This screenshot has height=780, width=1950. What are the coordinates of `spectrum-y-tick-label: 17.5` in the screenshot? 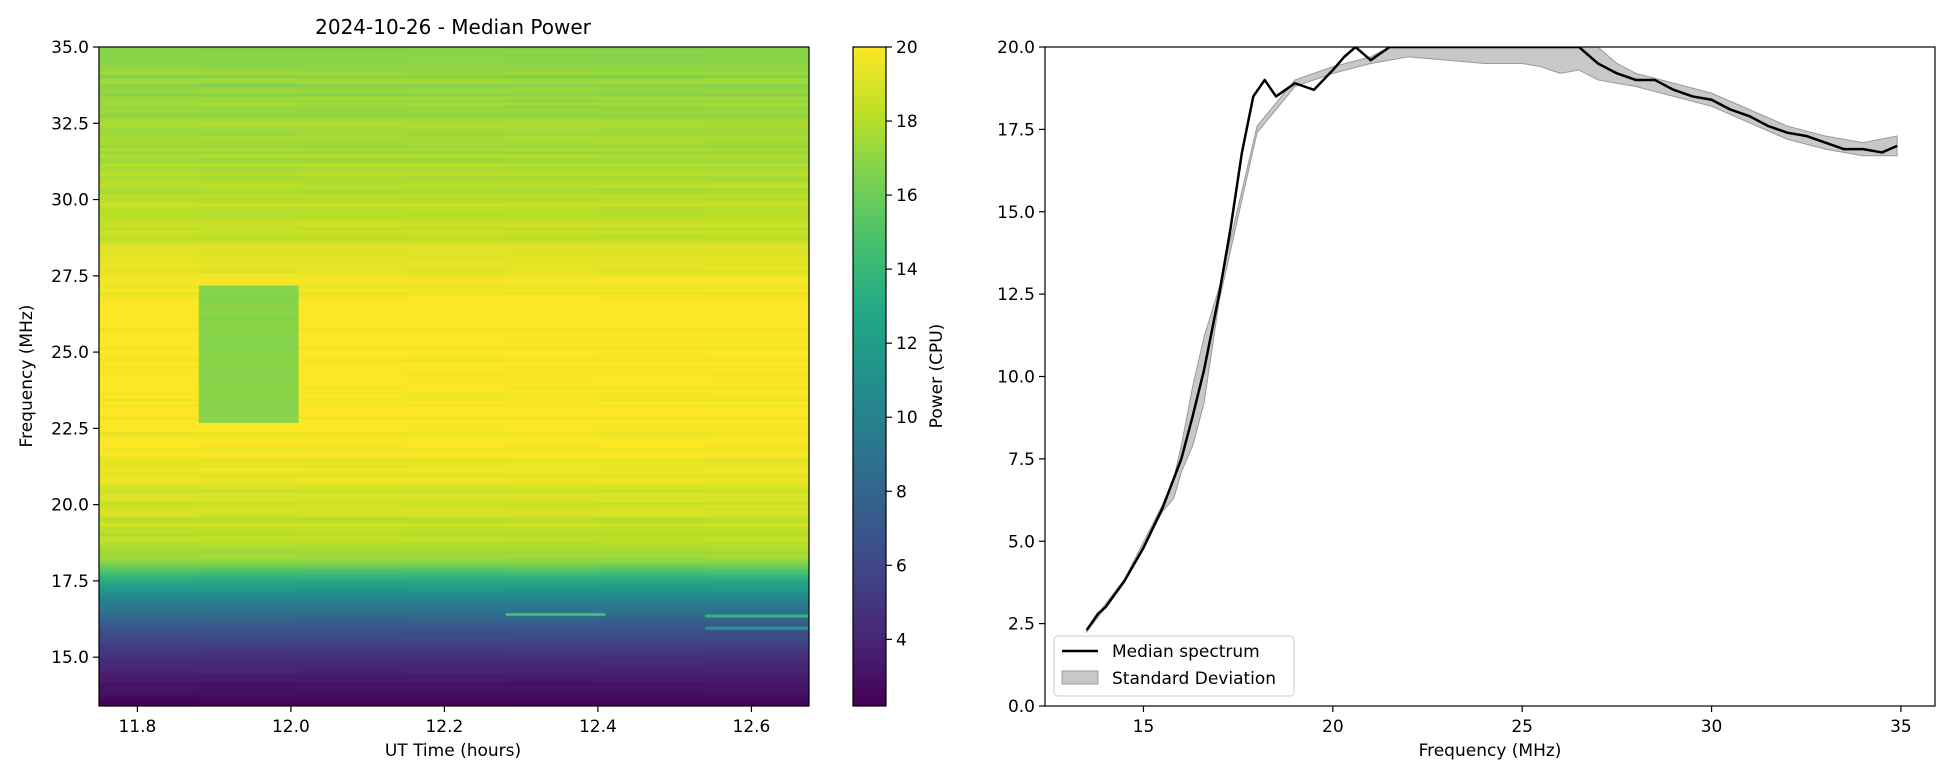 It's located at (1016, 130).